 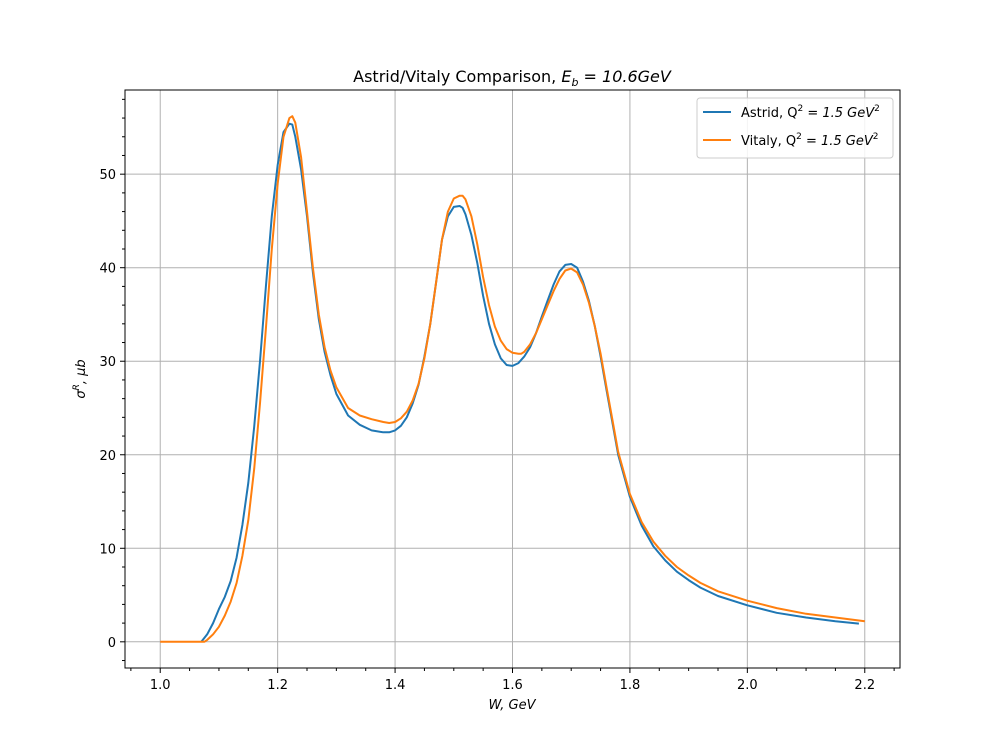 I want to click on x-tick-label: 1.0, so click(x=160, y=685).